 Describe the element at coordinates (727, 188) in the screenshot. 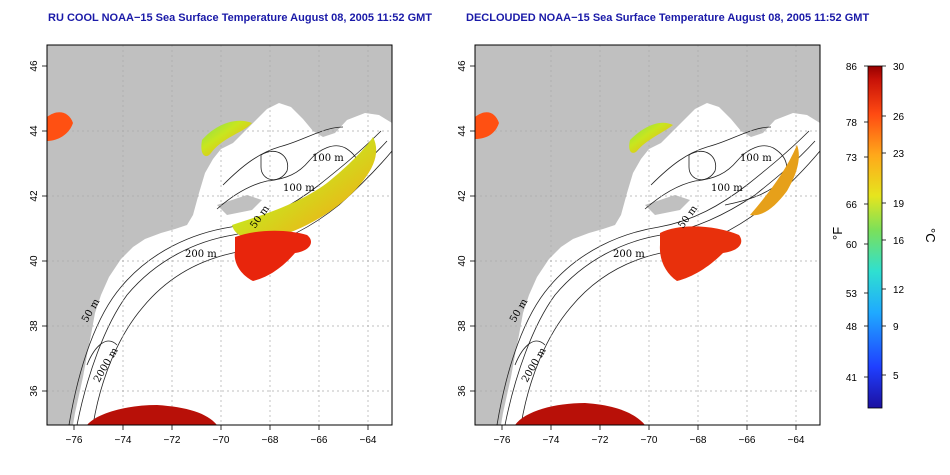

I see `right-contour-label-100m-b: 100 m` at that location.